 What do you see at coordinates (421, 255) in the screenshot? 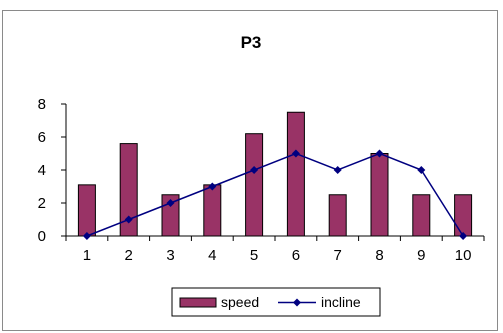
I see `x-tick-label-9: 9` at bounding box center [421, 255].